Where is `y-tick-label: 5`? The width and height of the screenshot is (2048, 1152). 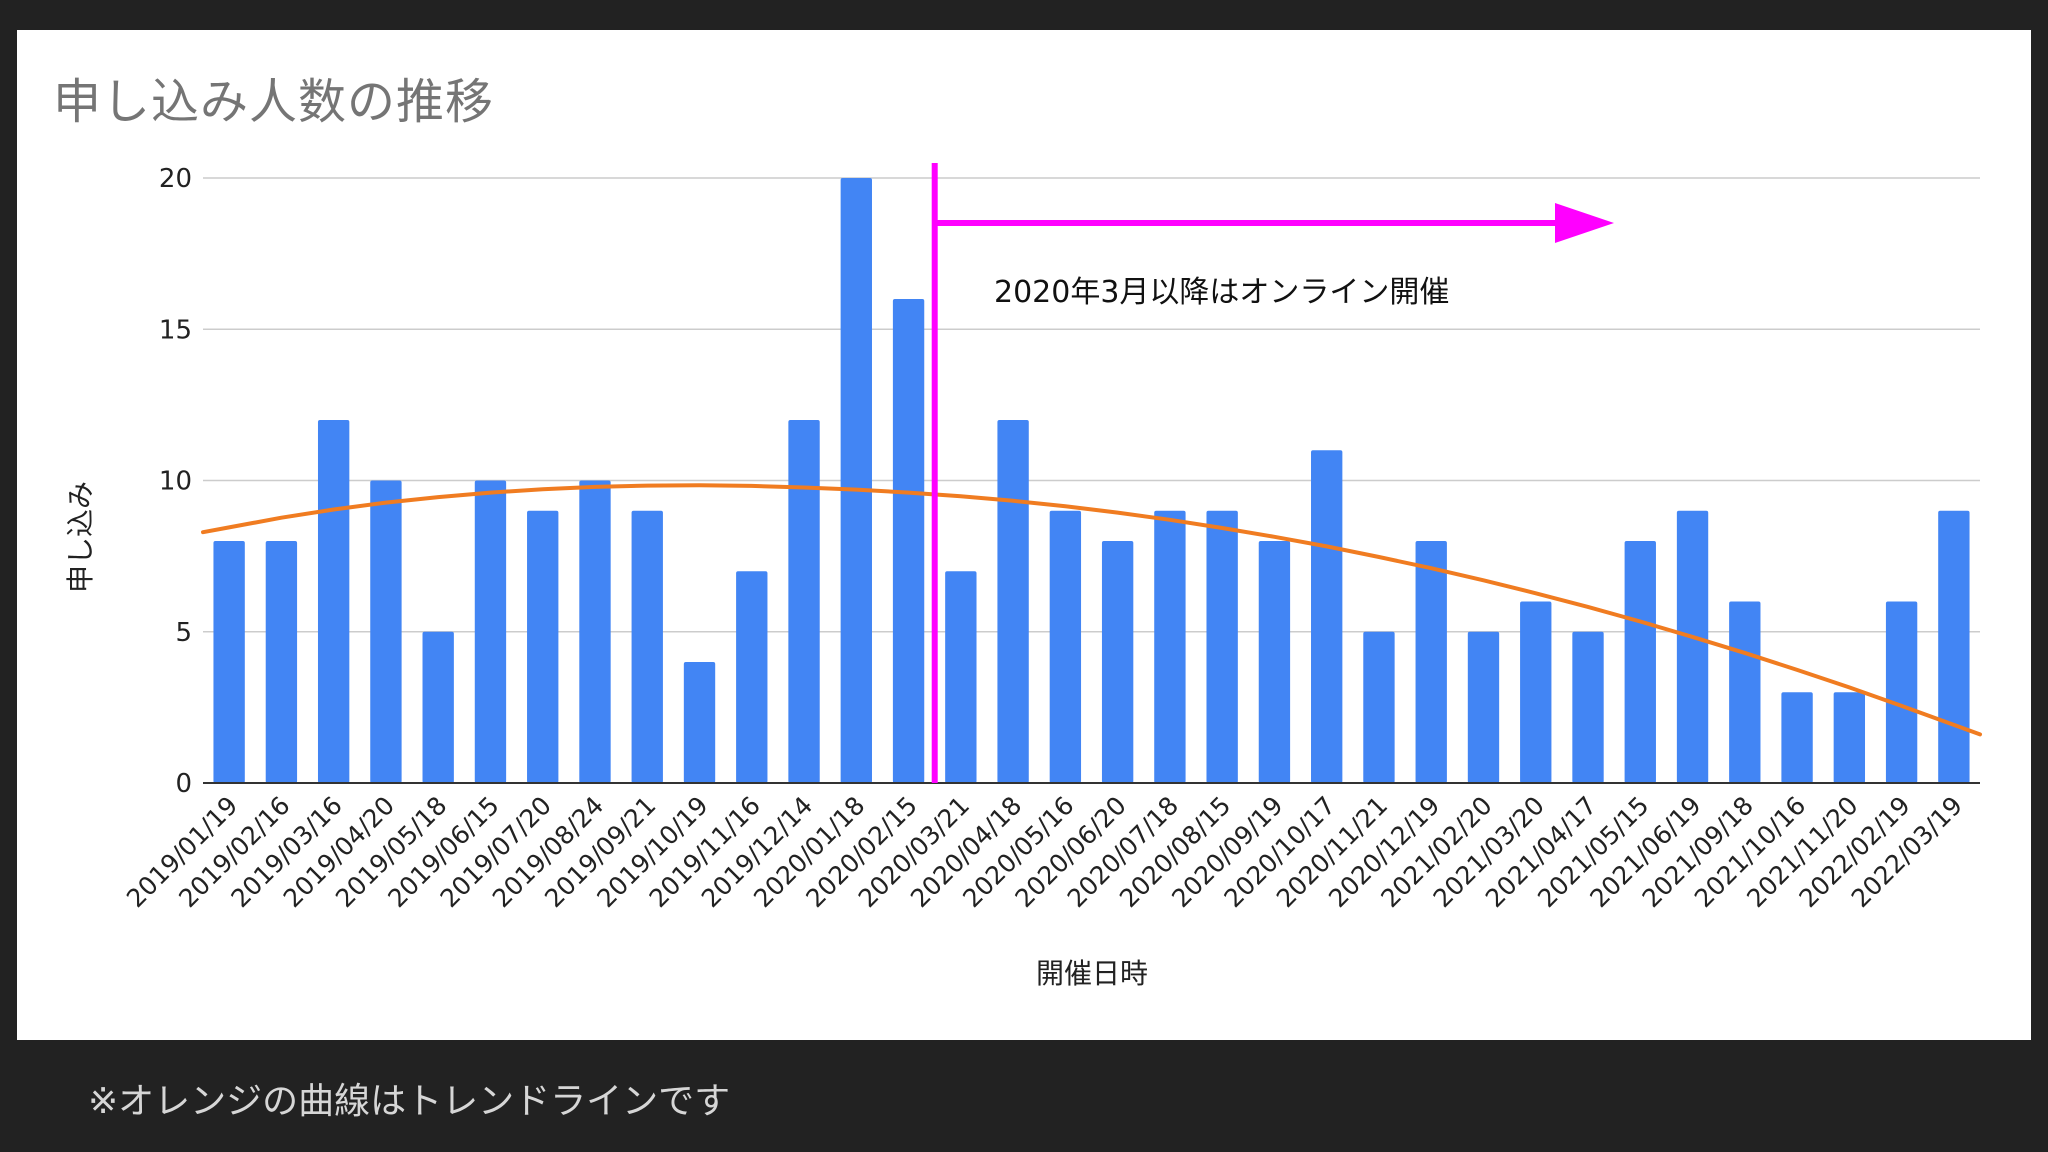 y-tick-label: 5 is located at coordinates (183, 633).